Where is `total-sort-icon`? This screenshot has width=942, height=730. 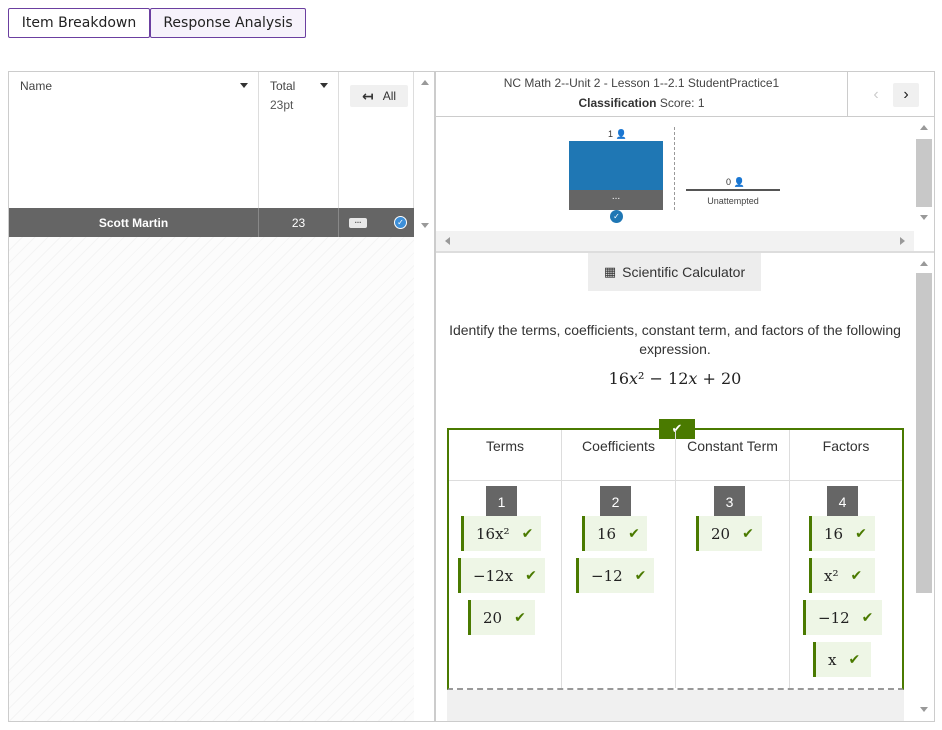
total-sort-icon is located at coordinates (324, 85).